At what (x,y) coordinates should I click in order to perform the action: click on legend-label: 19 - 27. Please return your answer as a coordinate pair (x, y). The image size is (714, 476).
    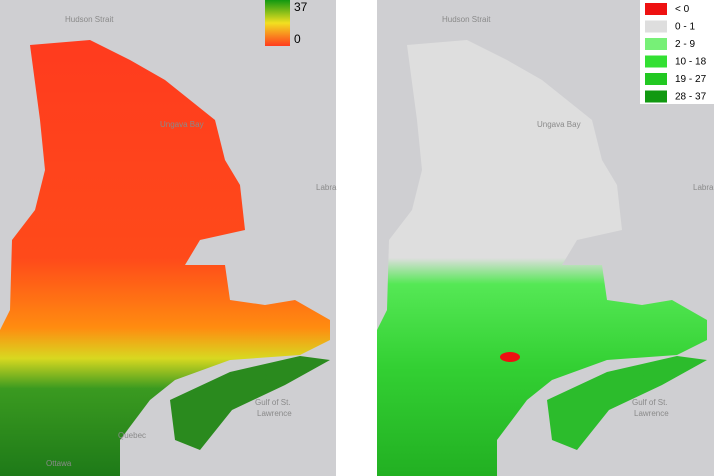
    Looking at the image, I should click on (691, 79).